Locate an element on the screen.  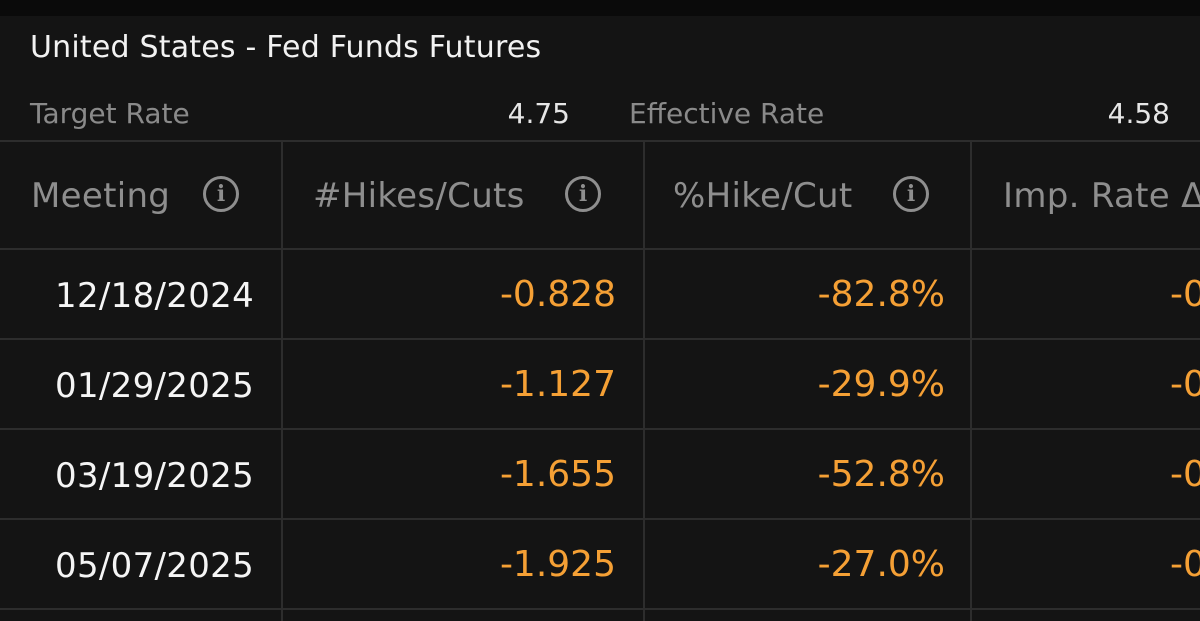
column-header-hike-cut-pct: %Hike/Cut is located at coordinates (763, 196).